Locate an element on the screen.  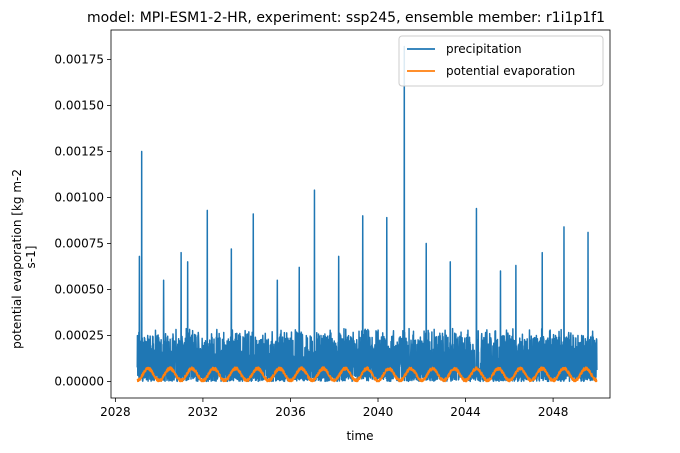
legend-box is located at coordinates (501, 61).